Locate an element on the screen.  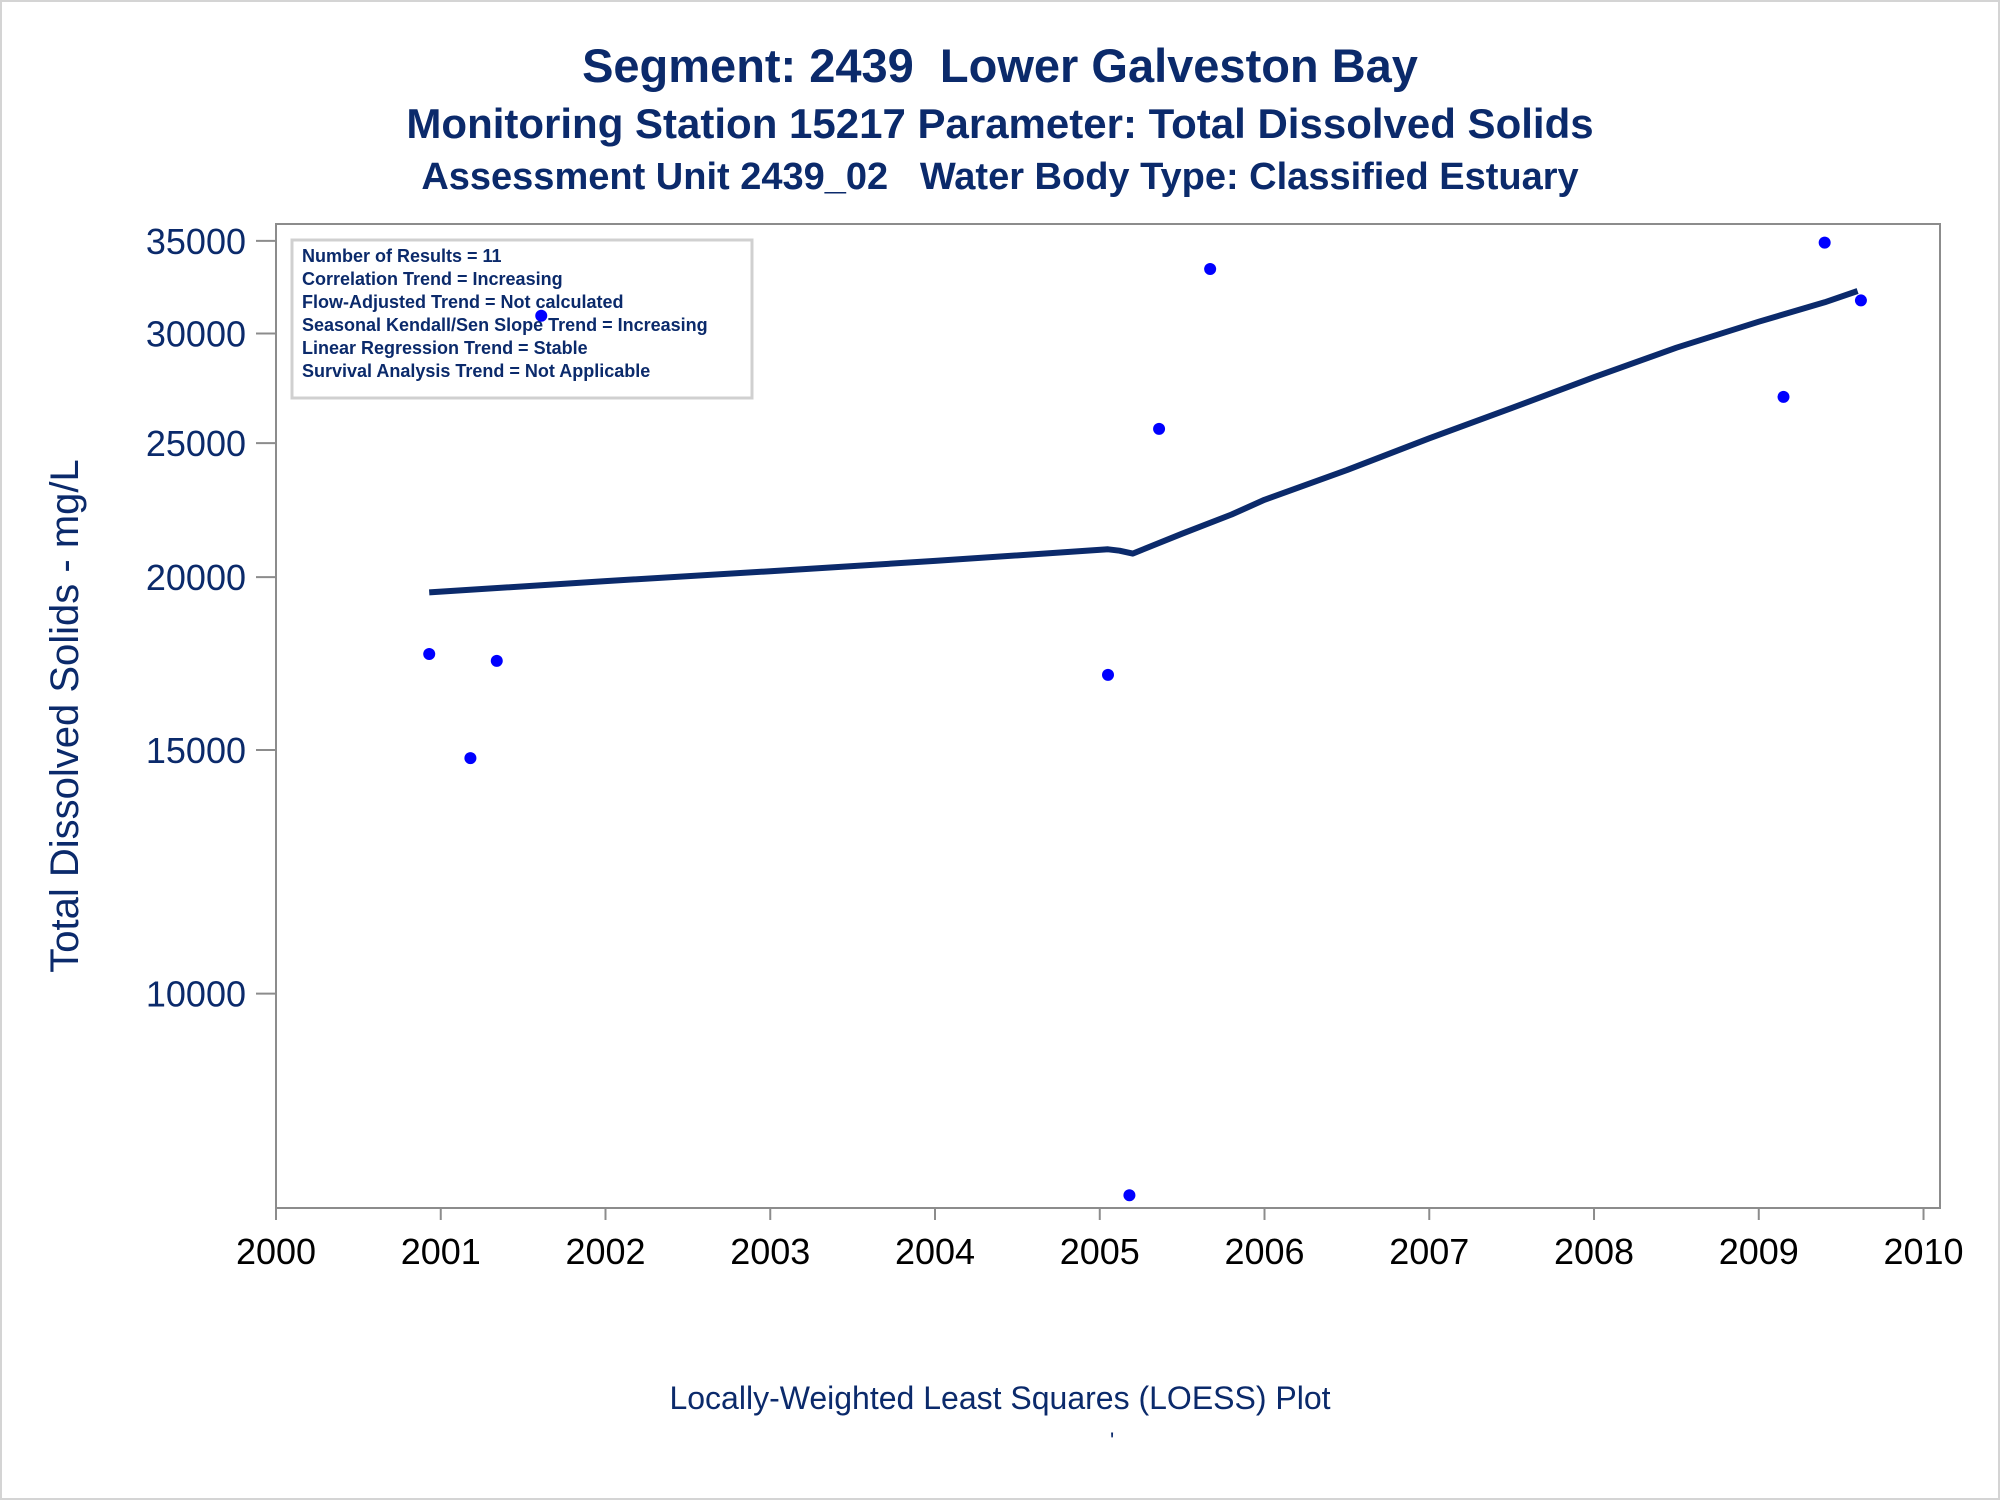
x-tick-label: 2009 is located at coordinates (1759, 1251).